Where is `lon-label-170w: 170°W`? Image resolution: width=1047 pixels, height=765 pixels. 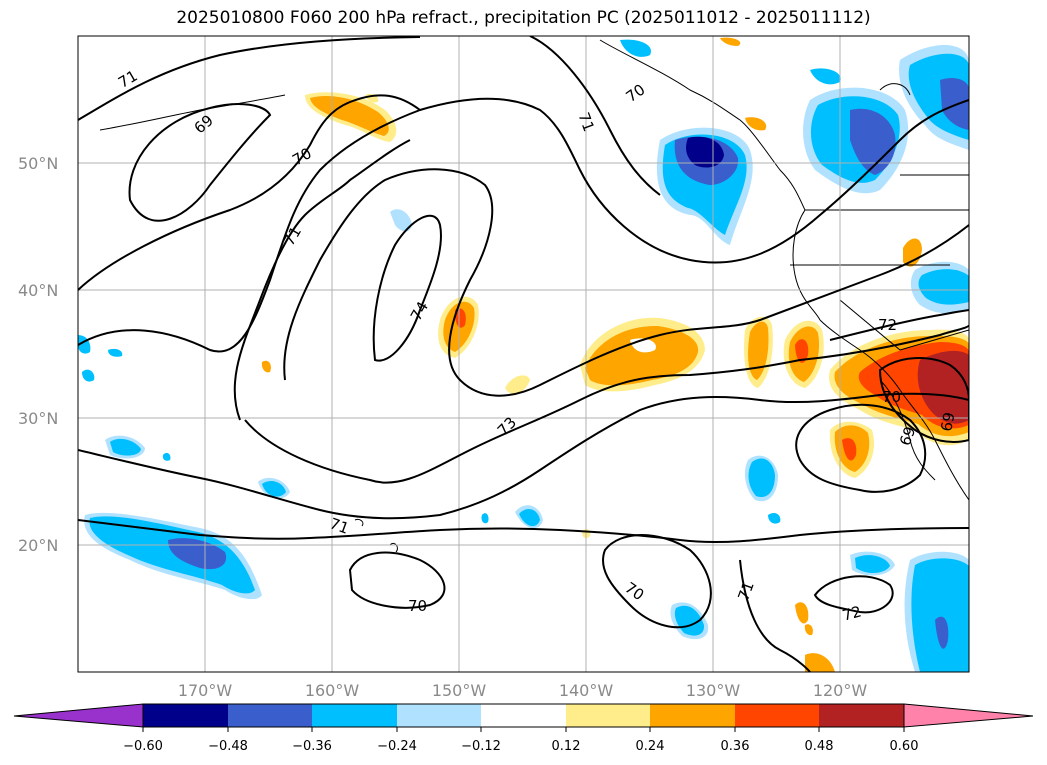
lon-label-170w: 170°W is located at coordinates (205, 690).